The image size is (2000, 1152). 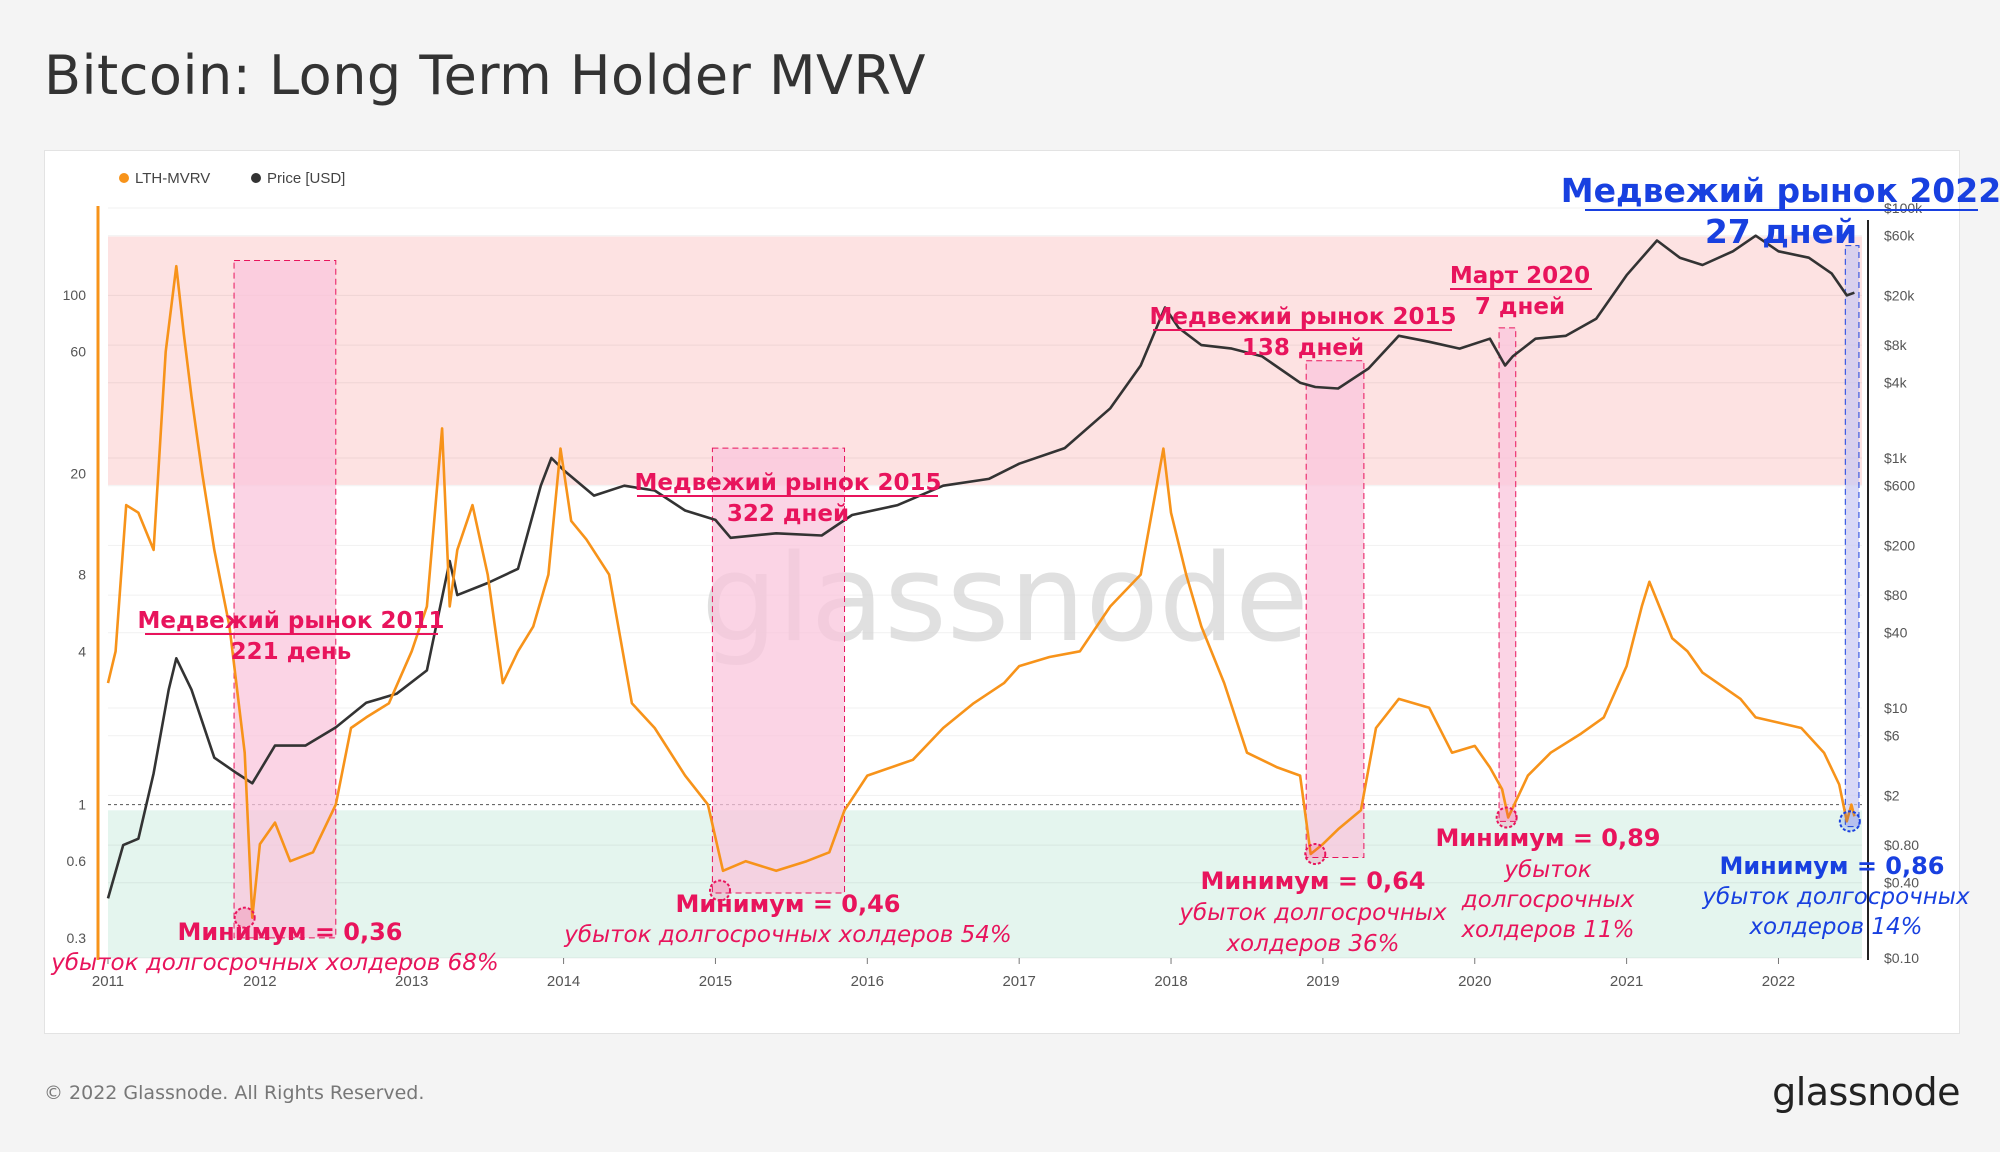 What do you see at coordinates (1547, 930) in the screenshot?
I see `march-2020-loss-line3: холдеров 11%` at bounding box center [1547, 930].